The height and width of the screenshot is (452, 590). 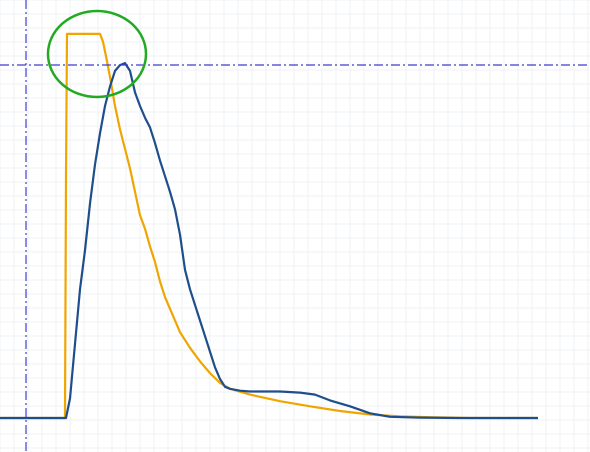 I want to click on annotation-layer, so click(x=97, y=54).